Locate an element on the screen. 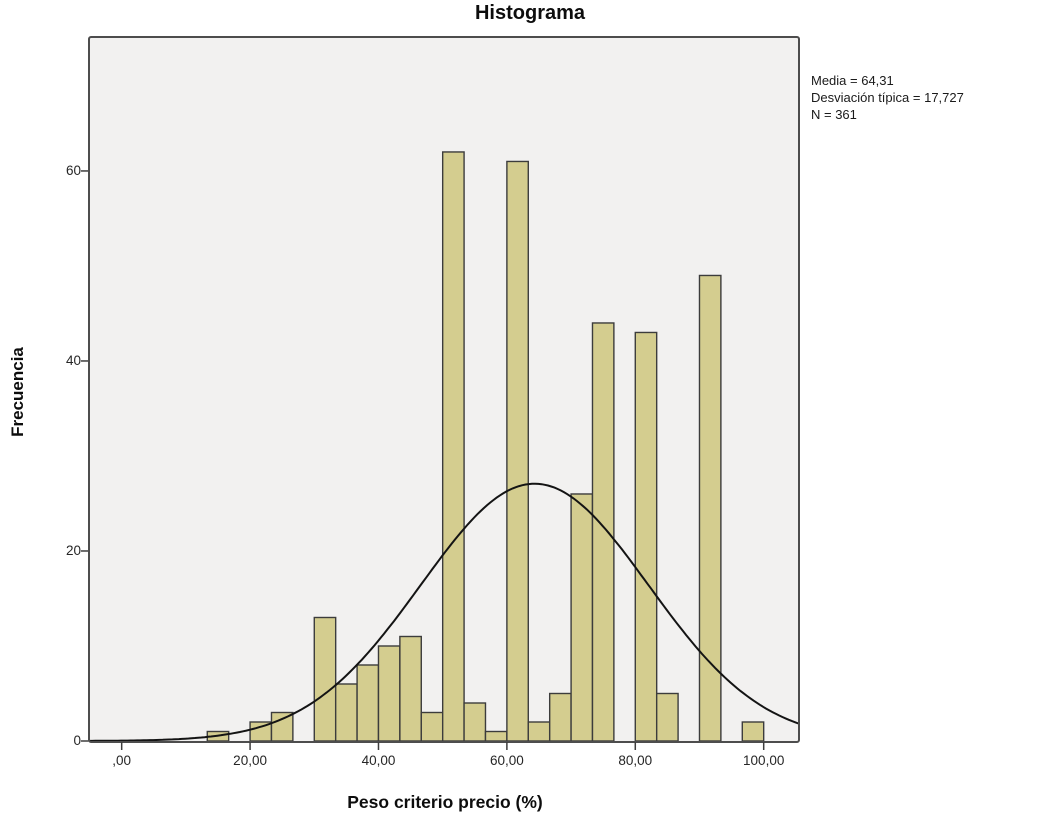 This screenshot has height=829, width=1037. y-tick-label: 40 is located at coordinates (73, 360).